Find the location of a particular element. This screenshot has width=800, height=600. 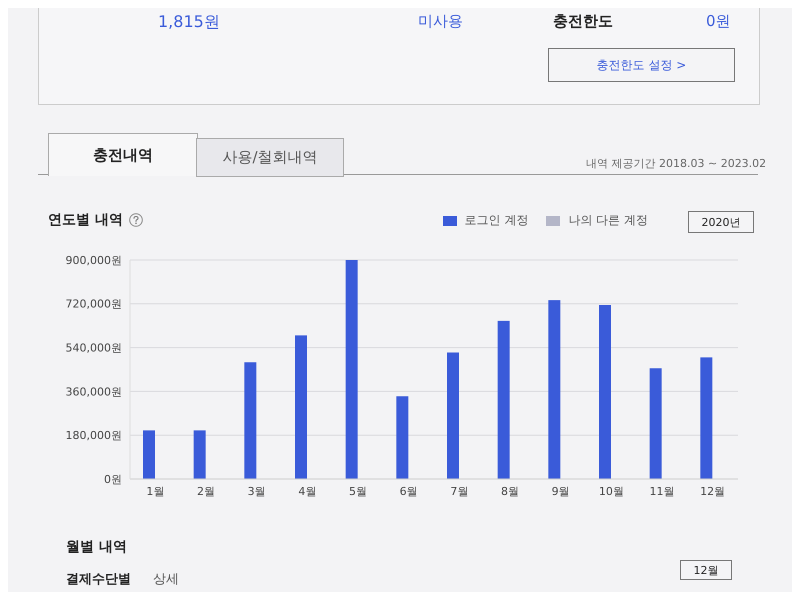

x-tick-label: 5월 is located at coordinates (358, 491).